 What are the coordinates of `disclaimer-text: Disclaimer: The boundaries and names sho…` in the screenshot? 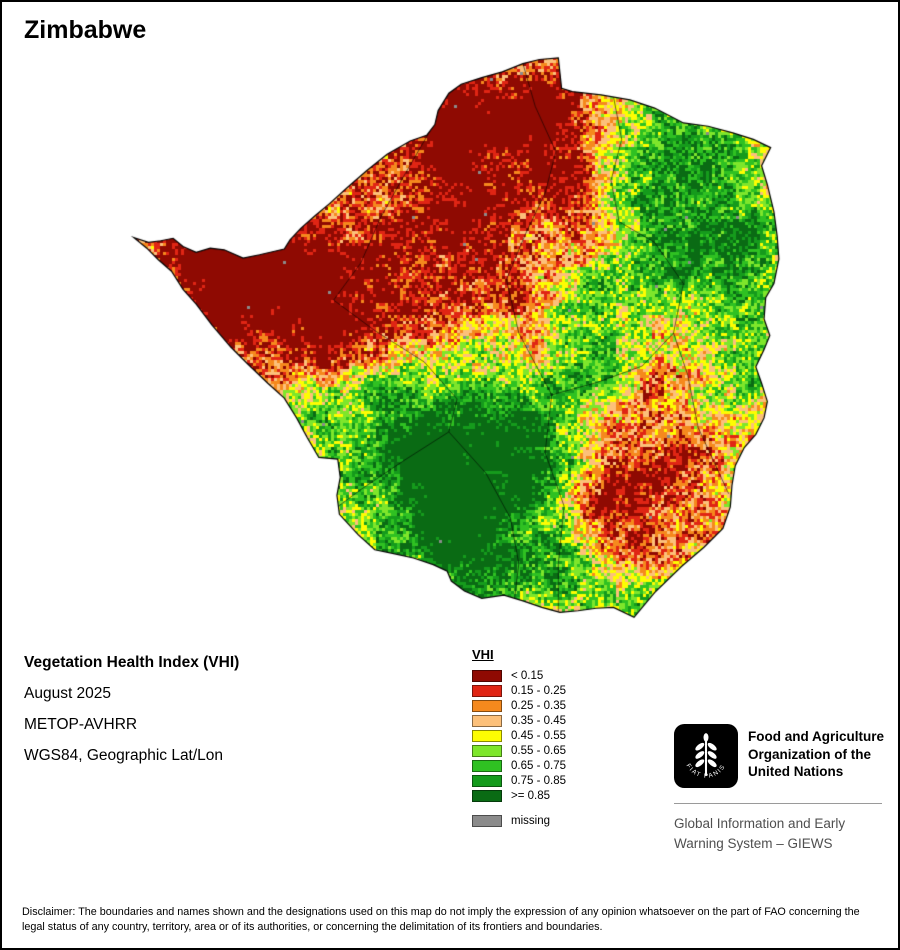 It's located at (441, 919).